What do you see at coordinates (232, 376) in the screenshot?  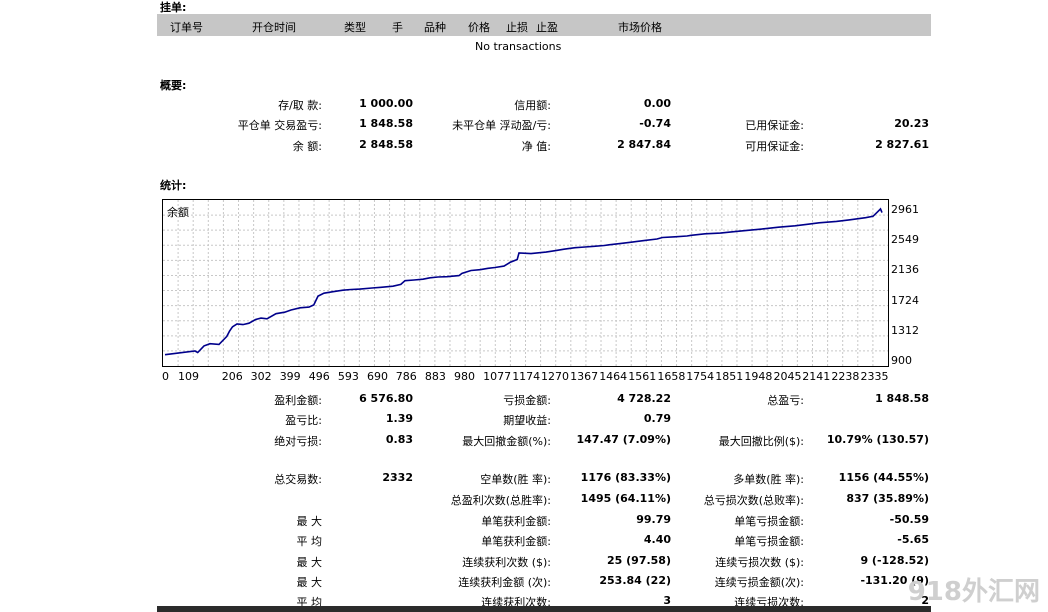 I see `x-tick-label: 206` at bounding box center [232, 376].